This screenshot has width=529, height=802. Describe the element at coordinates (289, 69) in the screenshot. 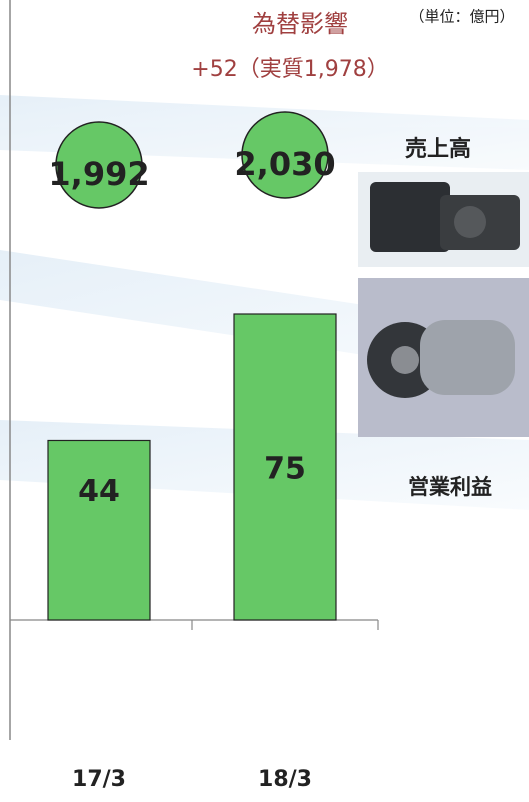

I see `fx-detail: +52（実質1,978）` at that location.